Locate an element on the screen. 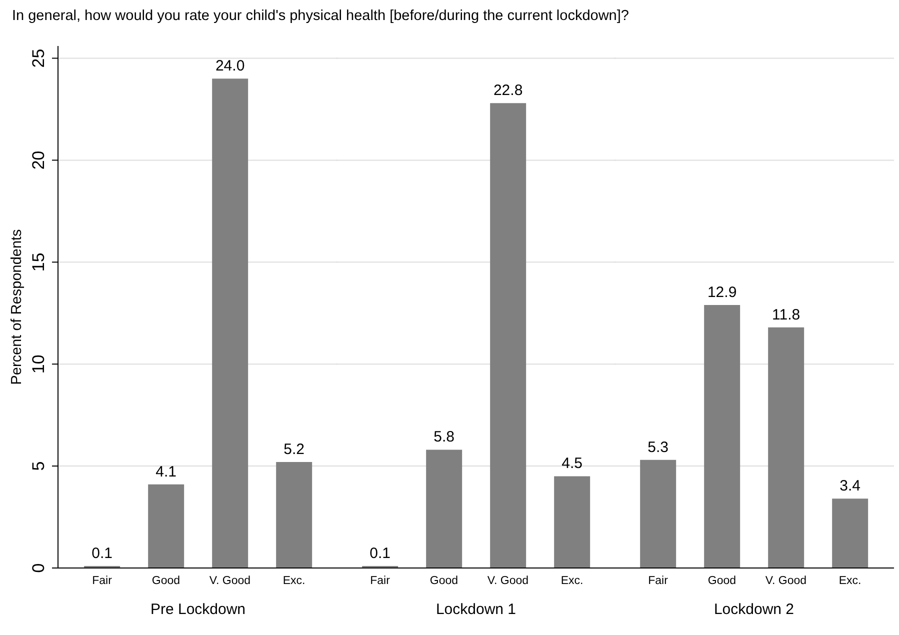  data-label: 5.3 is located at coordinates (658, 447).